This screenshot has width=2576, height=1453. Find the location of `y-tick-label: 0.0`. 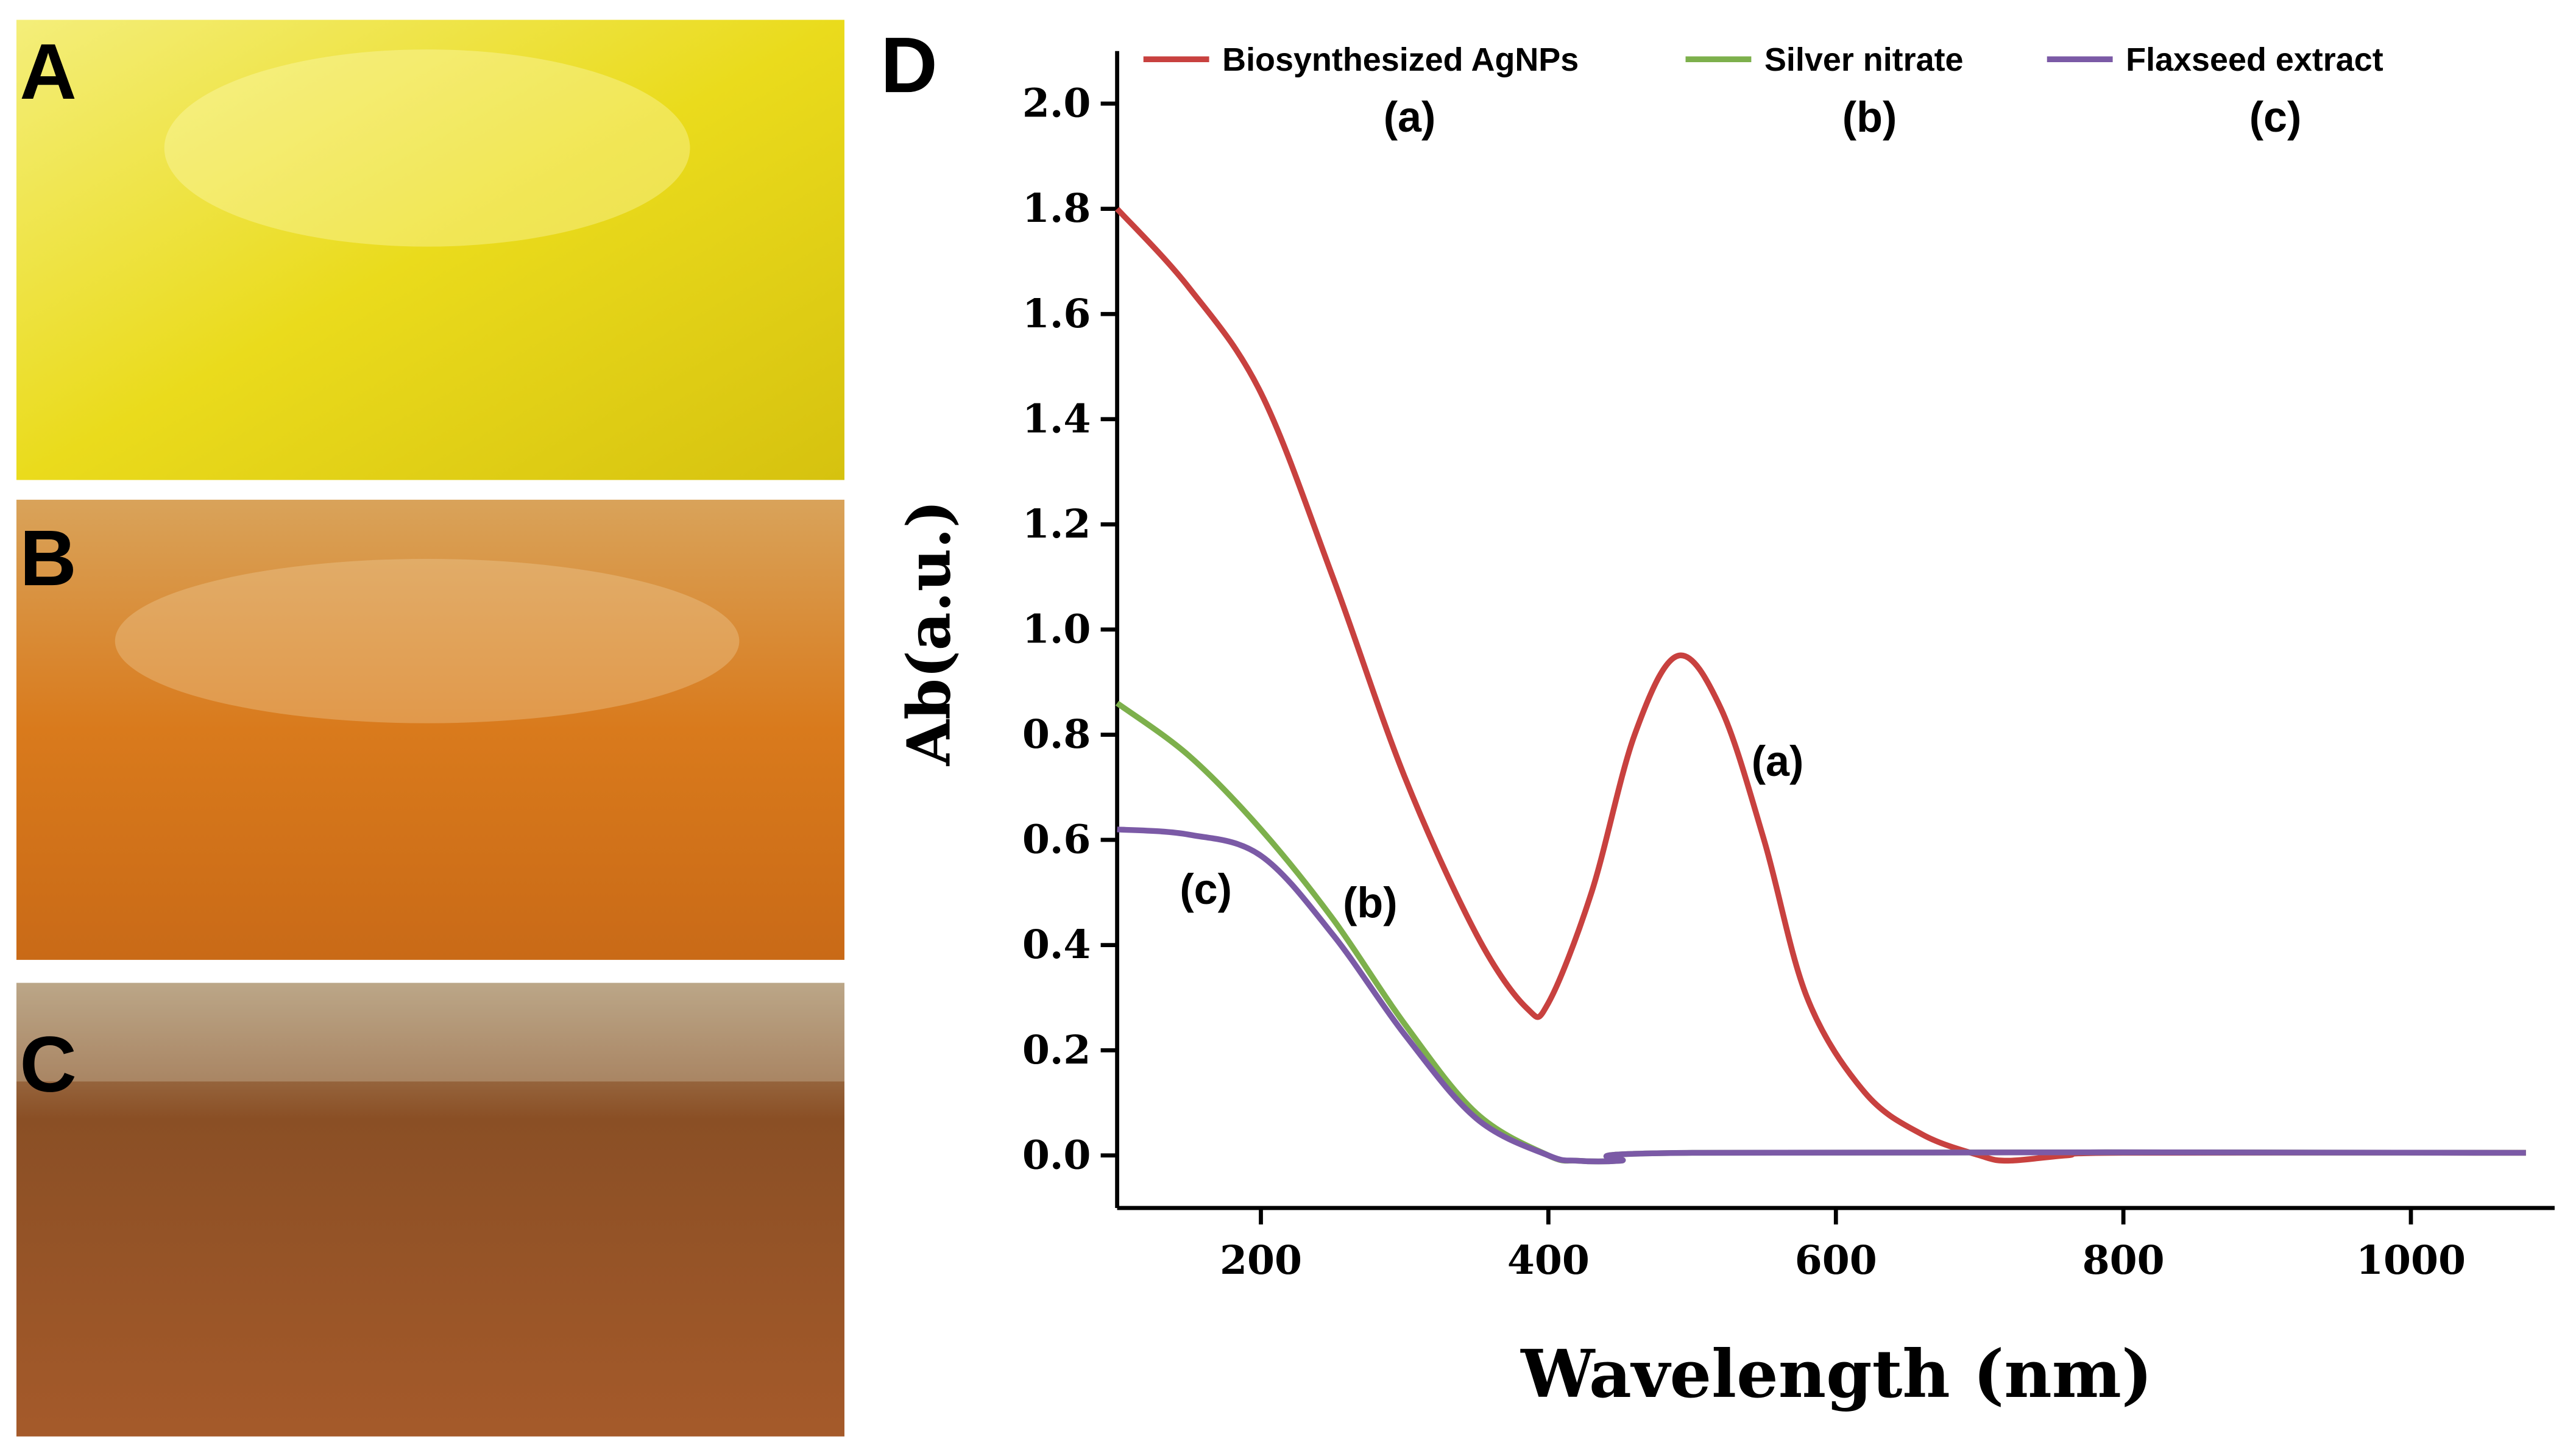

y-tick-label: 0.0 is located at coordinates (1056, 1155).